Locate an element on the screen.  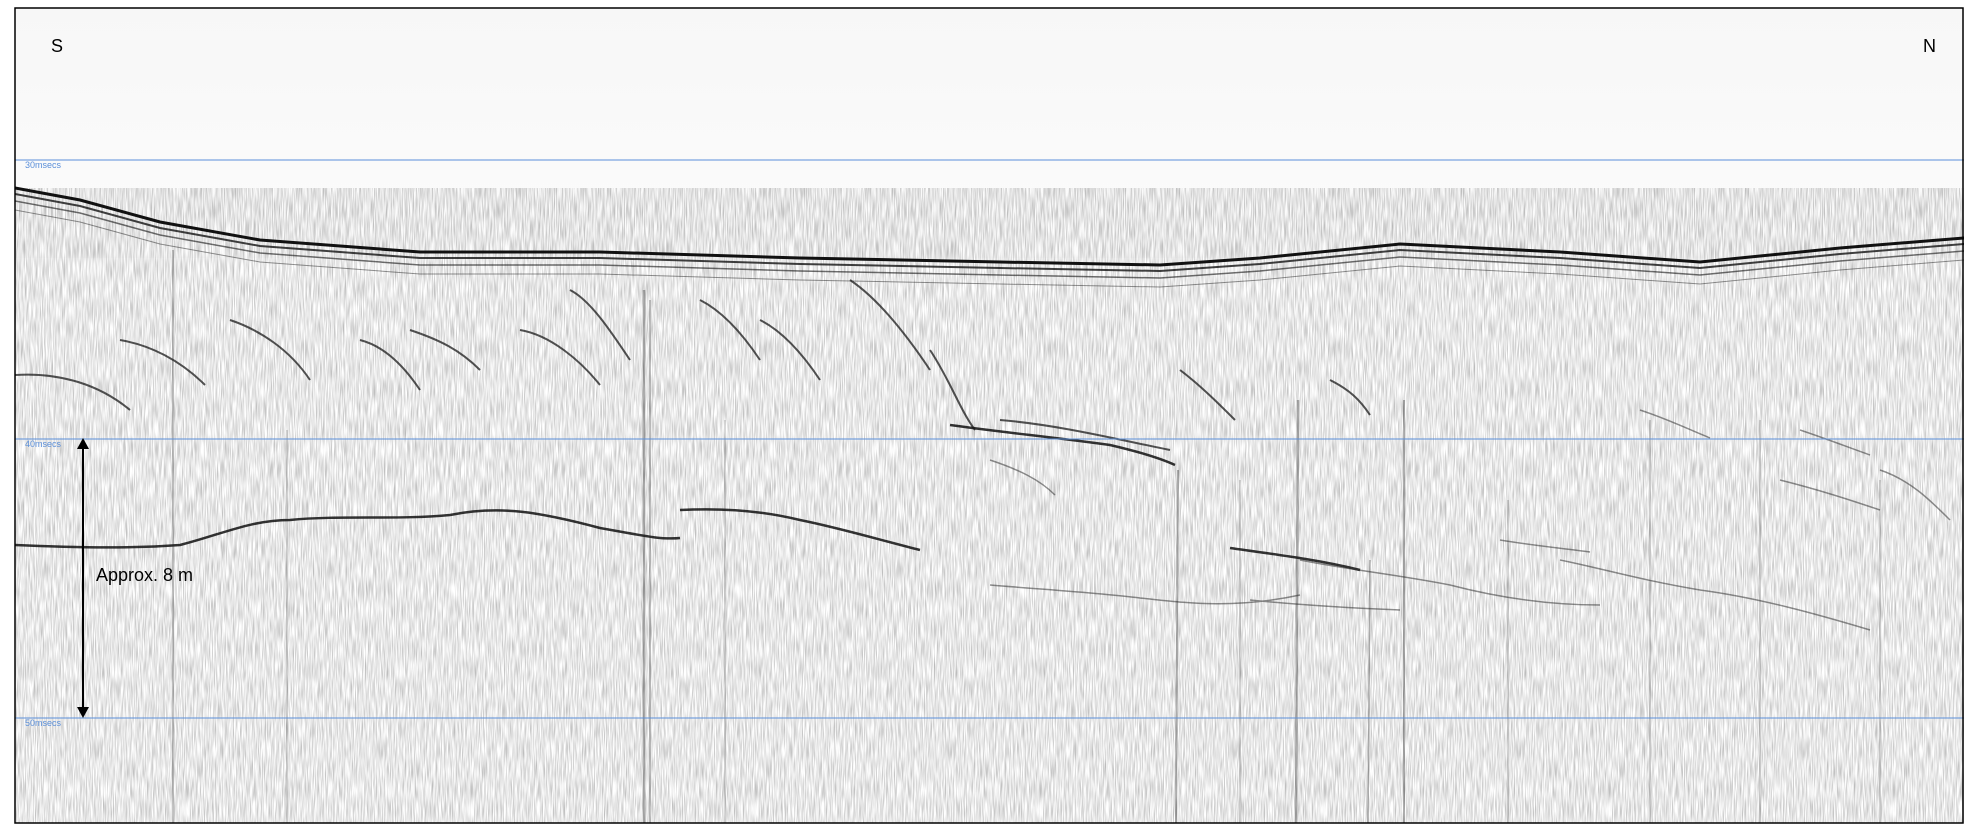
deep-reflectors is located at coordinates (1470, 520).